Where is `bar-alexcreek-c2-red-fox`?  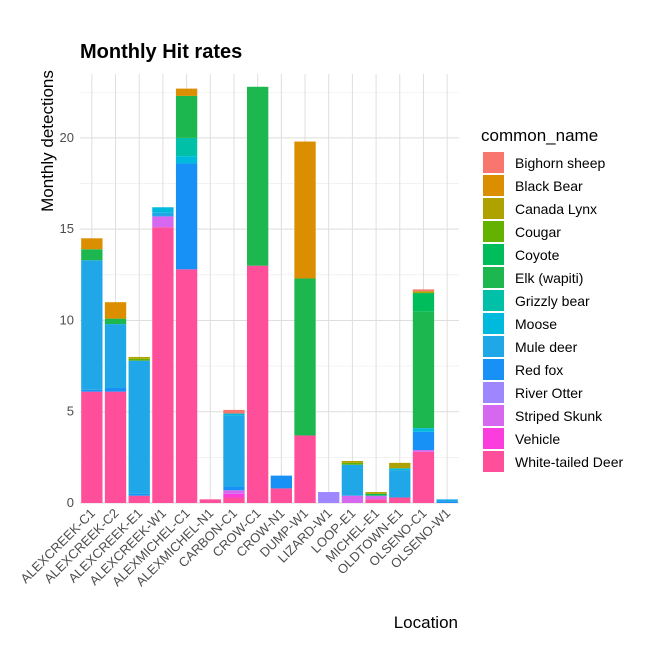
bar-alexcreek-c2-red-fox is located at coordinates (115, 389).